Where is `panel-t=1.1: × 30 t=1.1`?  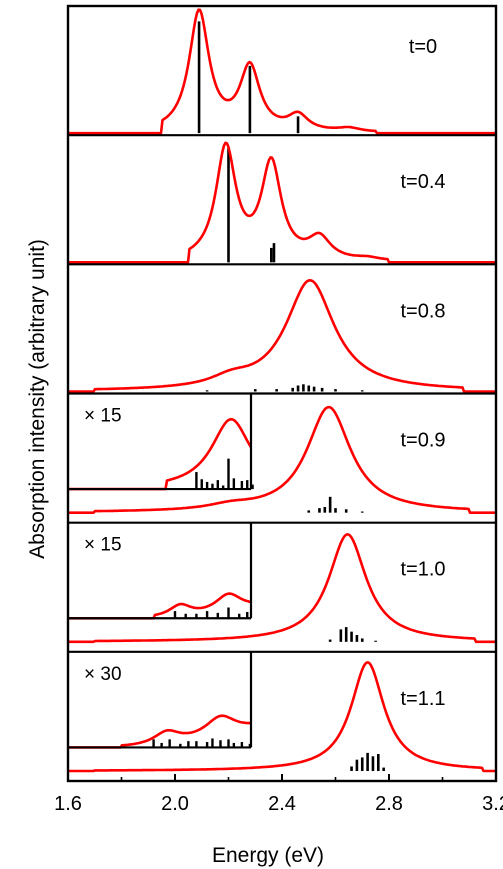
panel-t=1.1: × 30 t=1.1 is located at coordinates (282, 712).